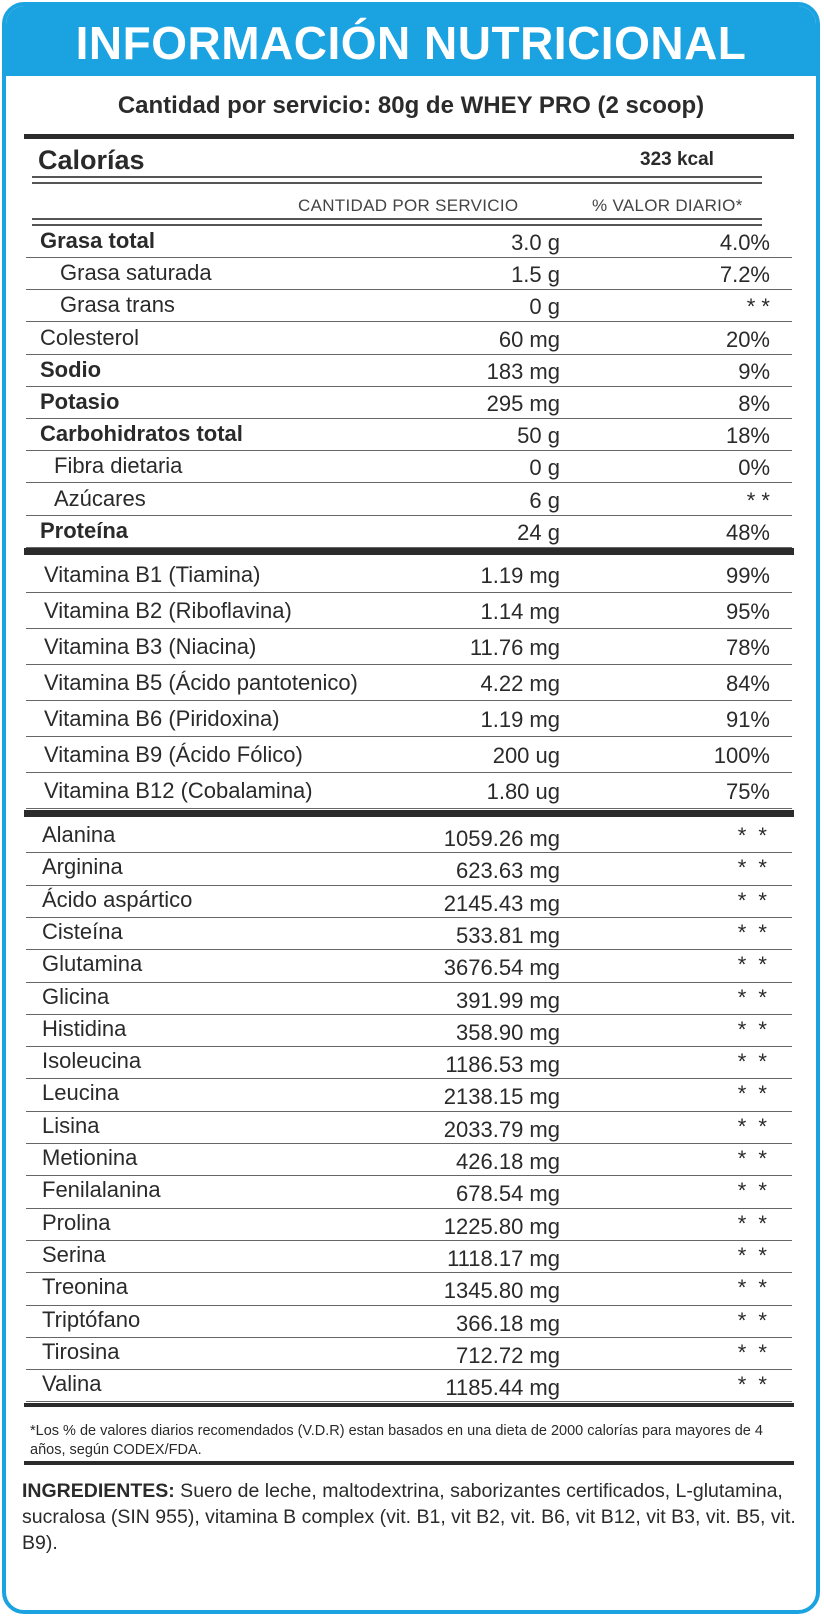 Image resolution: width=824 pixels, height=1618 pixels. What do you see at coordinates (72, 1384) in the screenshot?
I see `row-name: Valina` at bounding box center [72, 1384].